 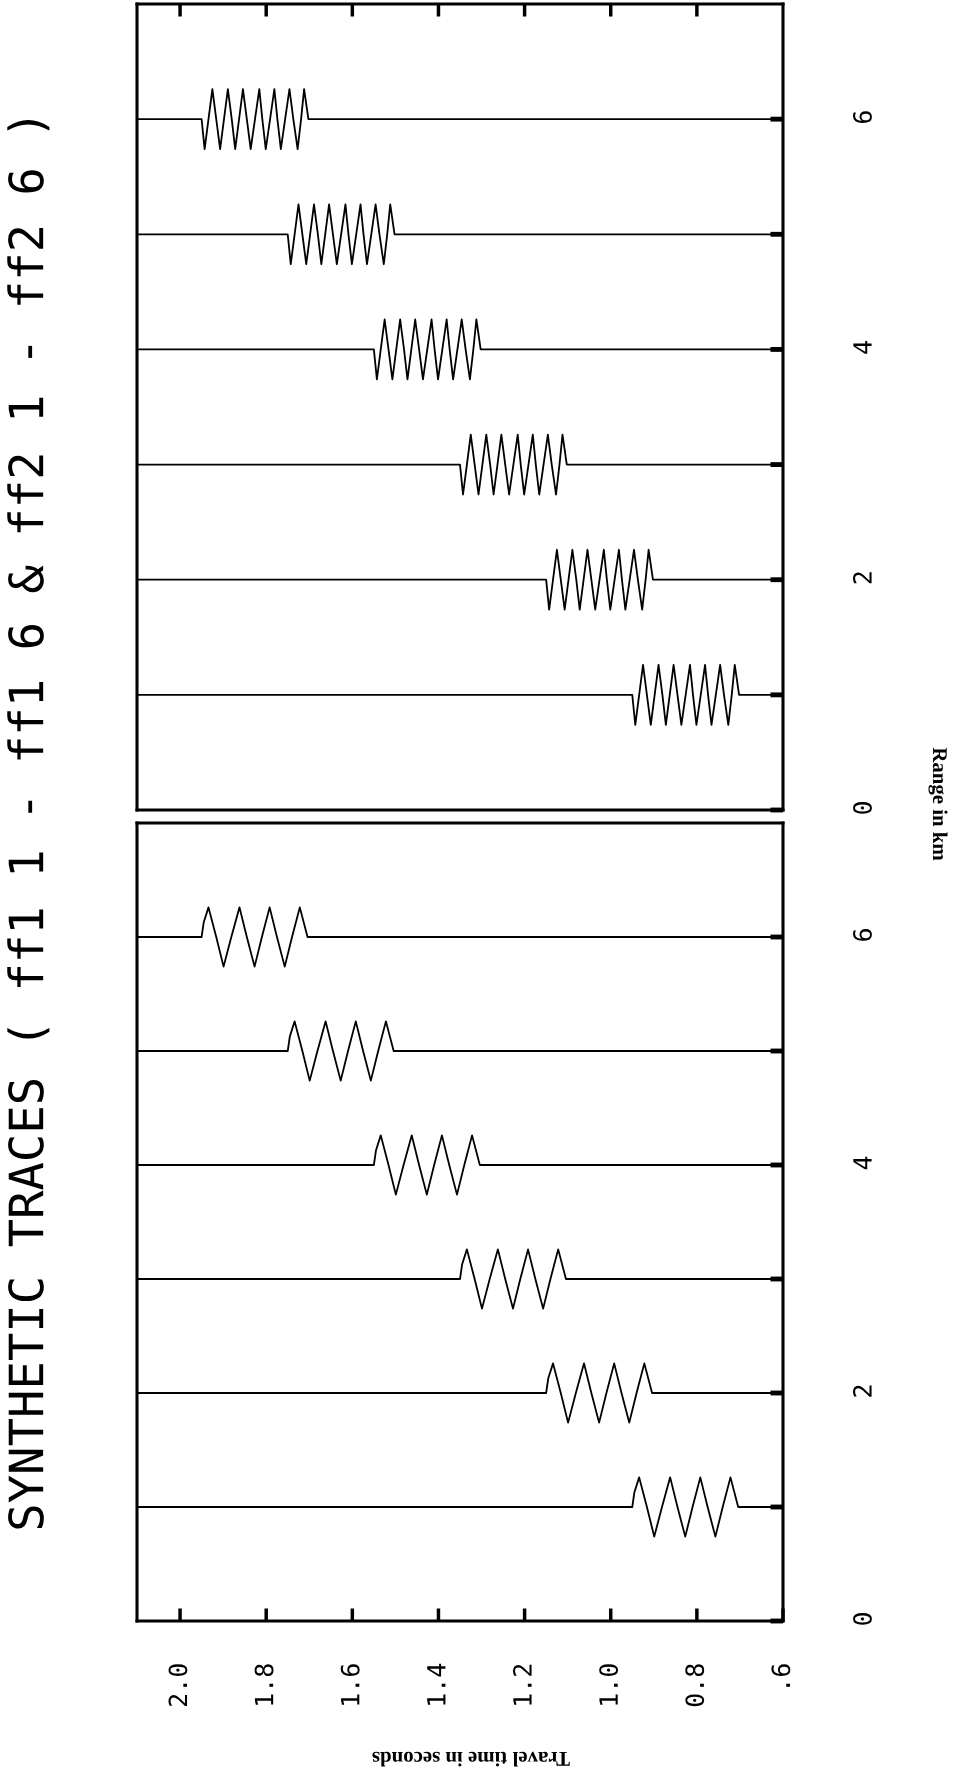 I want to click on x-axis-title: Travel time in seconds, so click(x=471, y=1759).